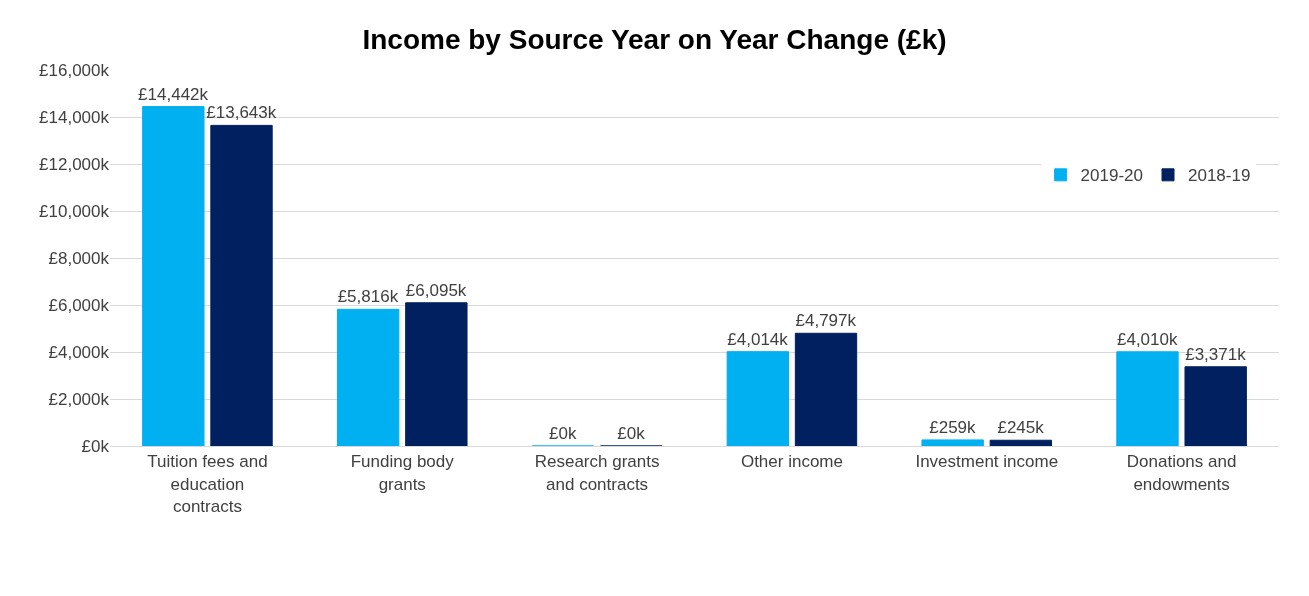  What do you see at coordinates (173, 94) in the screenshot?
I see `data-label: £14,442k` at bounding box center [173, 94].